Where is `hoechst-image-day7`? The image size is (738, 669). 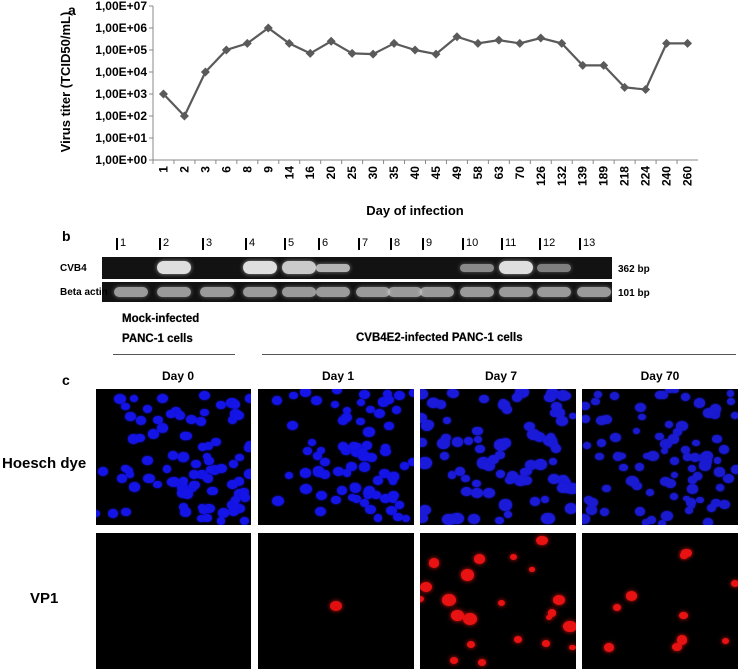
hoechst-image-day7 is located at coordinates (498, 457).